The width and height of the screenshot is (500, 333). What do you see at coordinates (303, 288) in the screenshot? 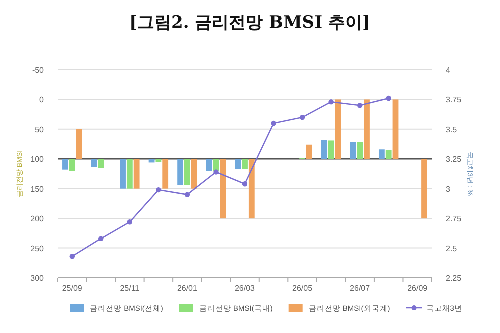
I see `x-tick-label: 26/05` at bounding box center [303, 288].